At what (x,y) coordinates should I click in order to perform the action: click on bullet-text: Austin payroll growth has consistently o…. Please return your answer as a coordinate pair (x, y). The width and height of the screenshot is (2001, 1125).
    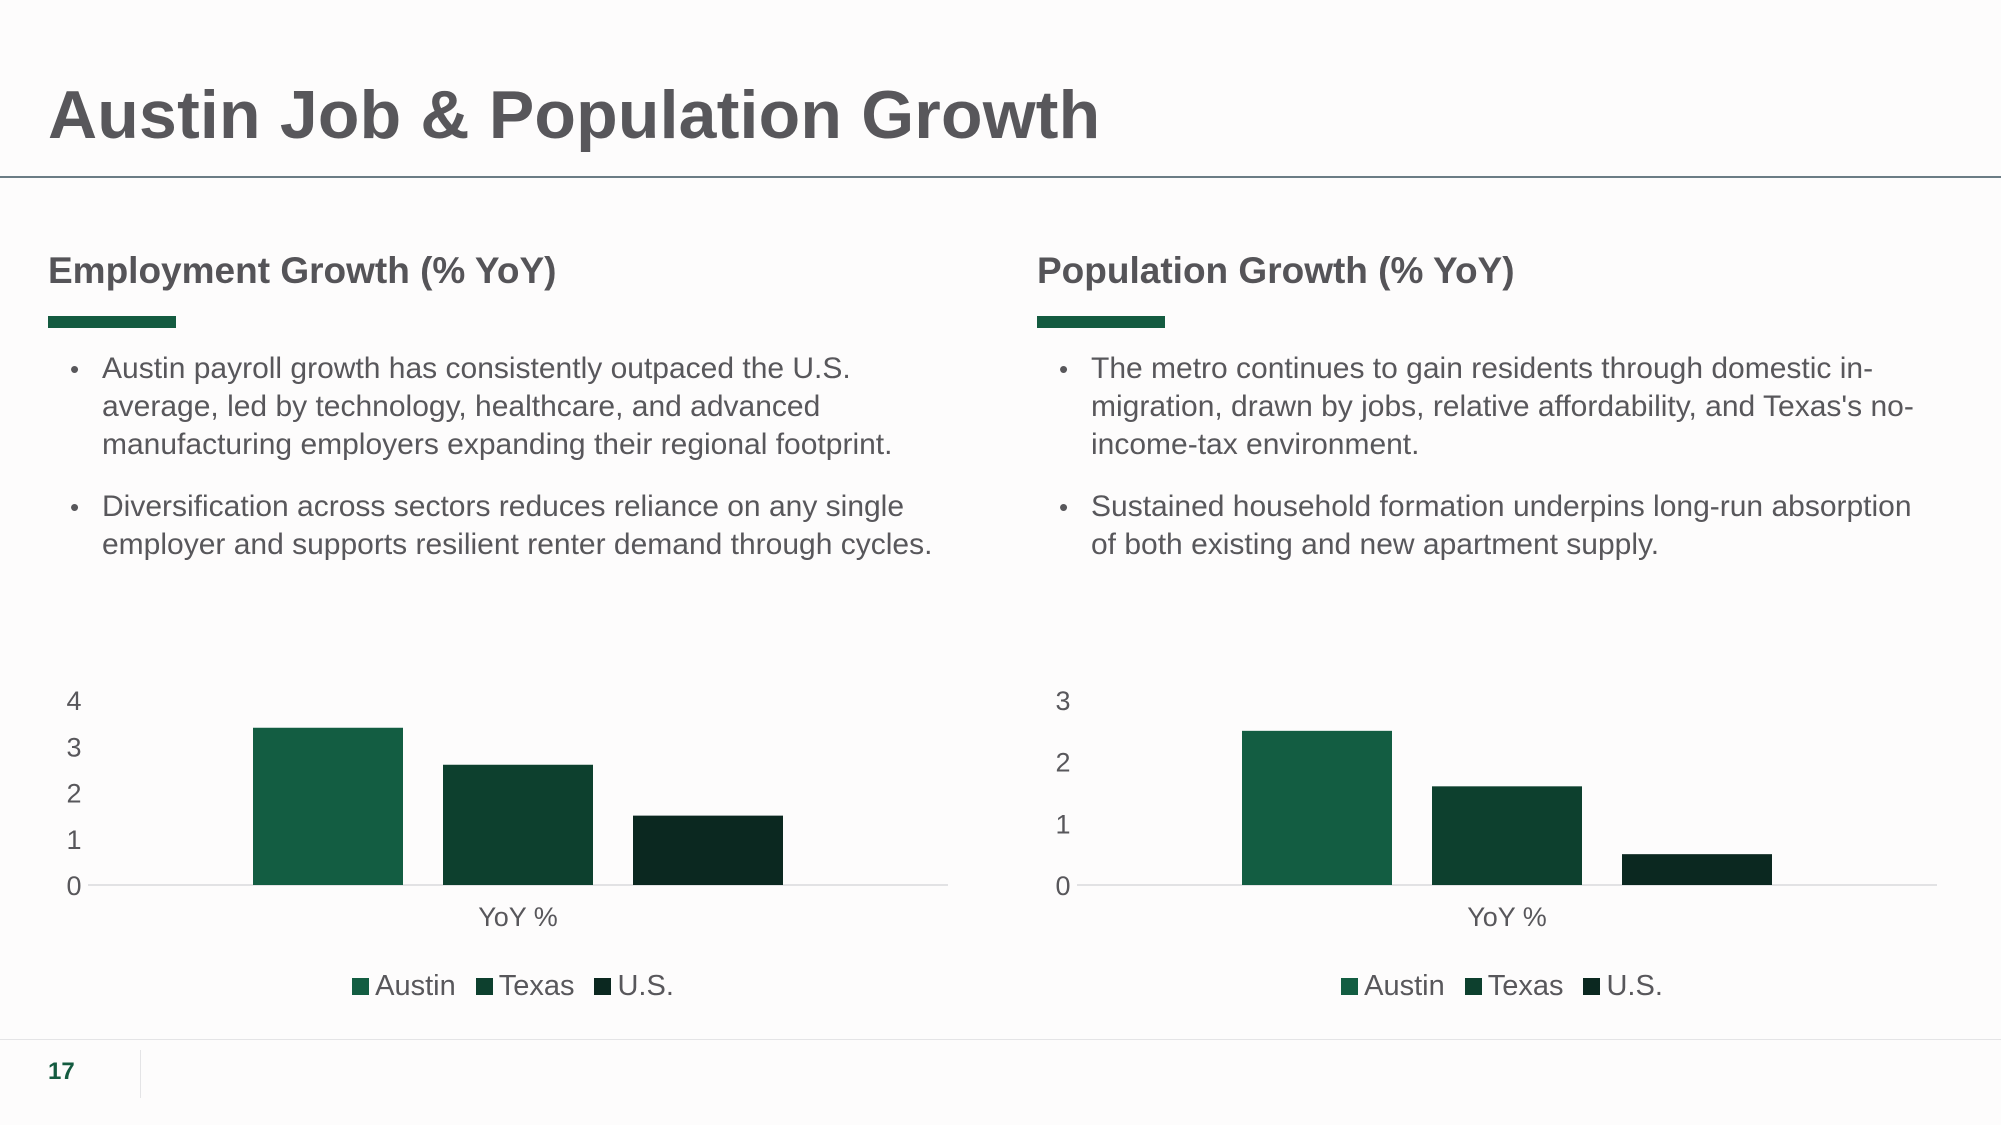
    Looking at the image, I should click on (497, 406).